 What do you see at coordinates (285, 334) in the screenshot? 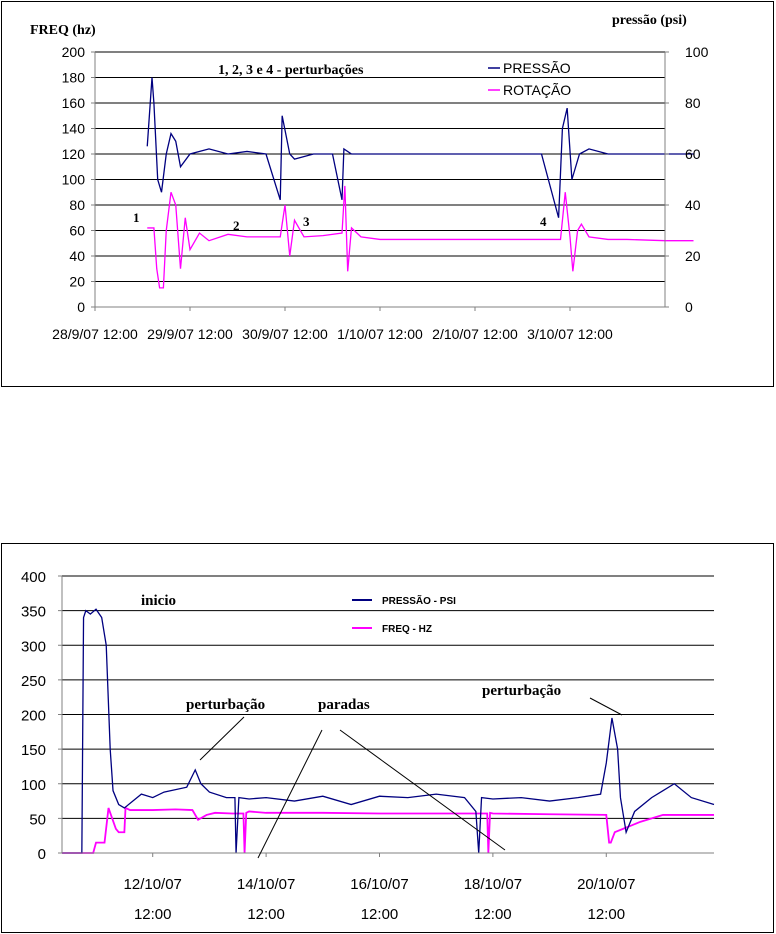
I see `chart-1-x-tick-label: 30/9/07 12:00` at bounding box center [285, 334].